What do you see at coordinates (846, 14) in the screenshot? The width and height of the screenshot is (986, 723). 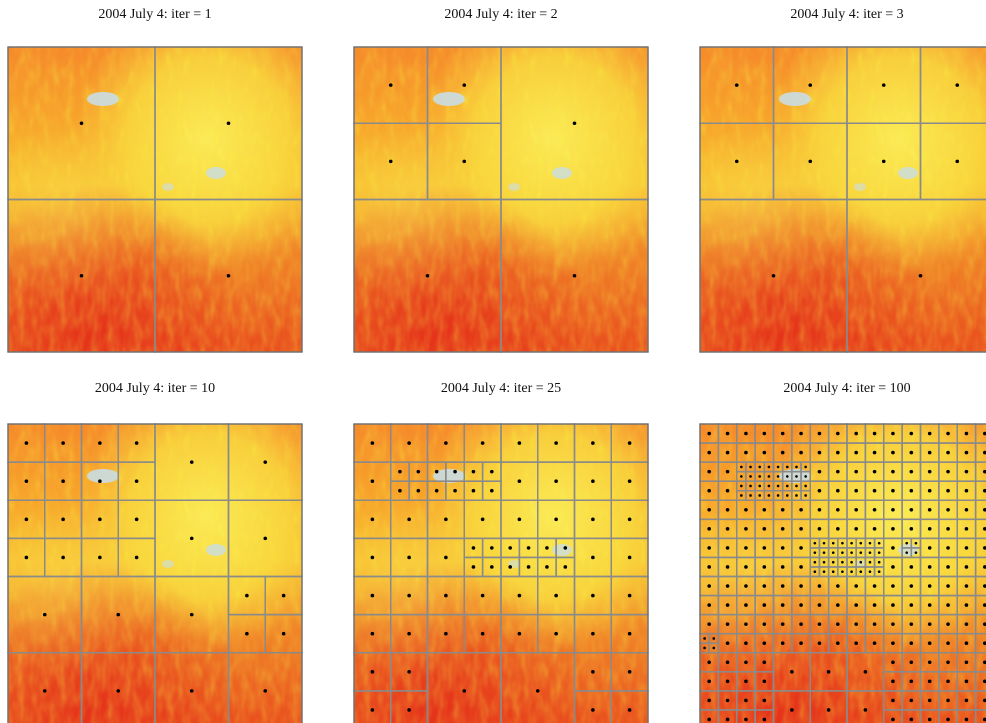 I see `panel-title: 2004 July 4: iter = 3` at bounding box center [846, 14].